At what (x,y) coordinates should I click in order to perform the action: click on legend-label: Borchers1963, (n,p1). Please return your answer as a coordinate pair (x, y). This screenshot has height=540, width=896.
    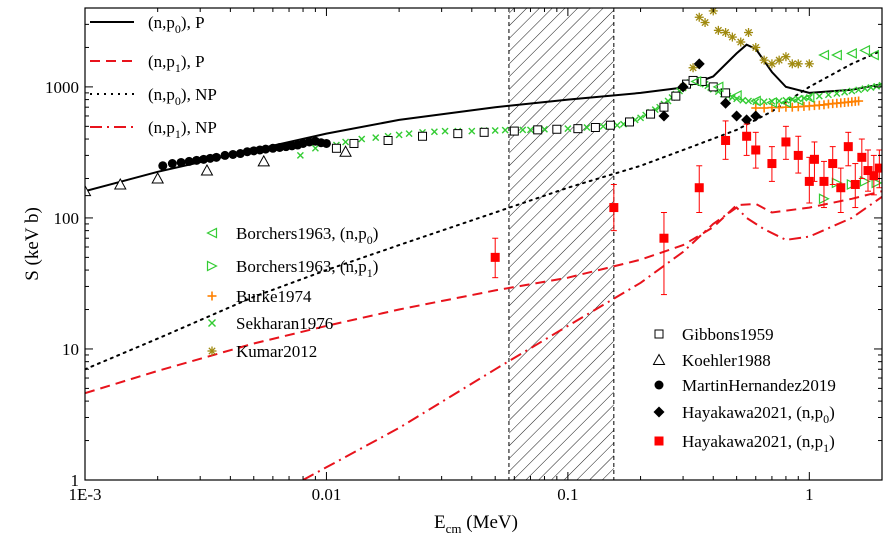
    Looking at the image, I should click on (307, 268).